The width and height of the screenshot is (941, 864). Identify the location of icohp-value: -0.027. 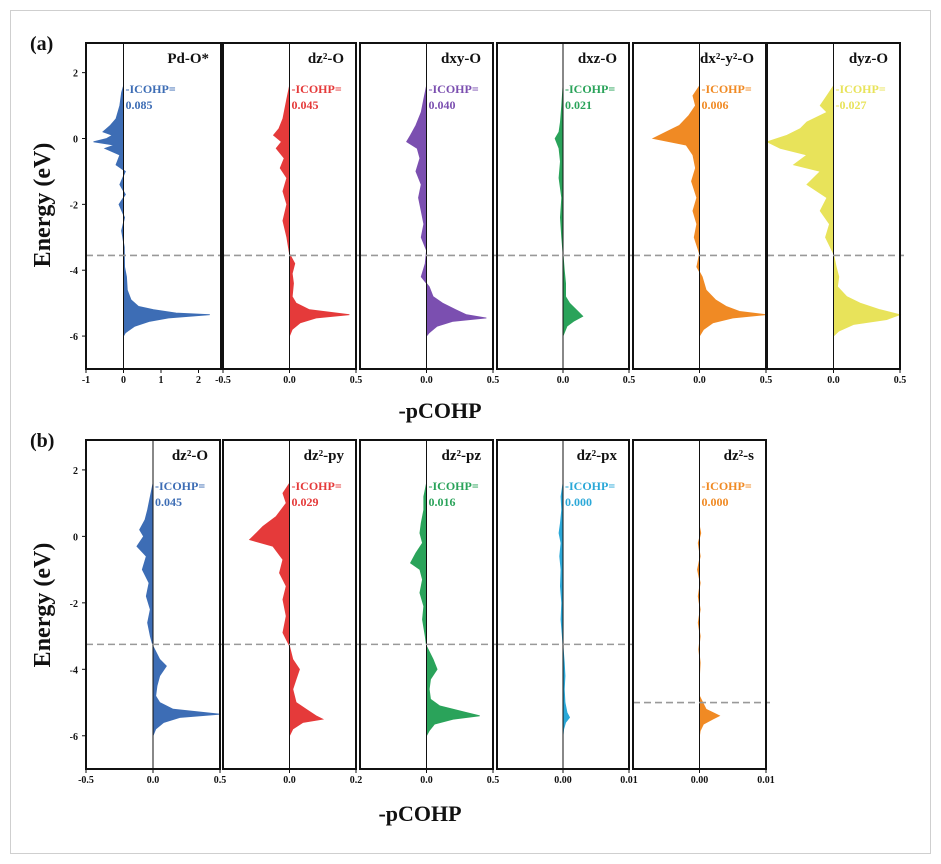
(851, 105).